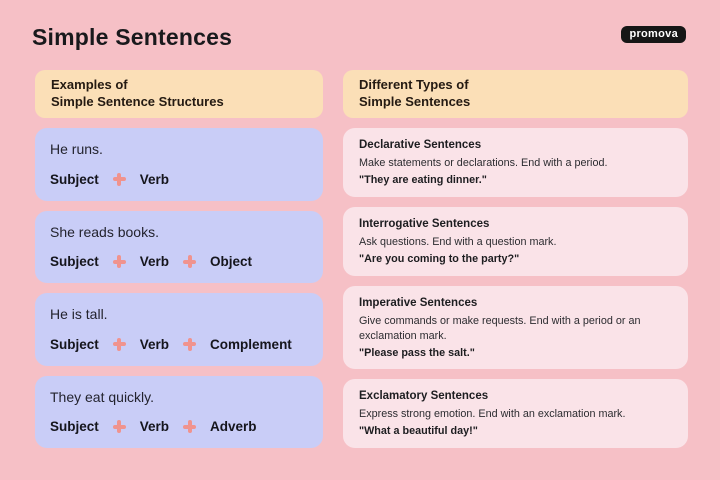  I want to click on type-example: "Are you coming to the party?", so click(439, 258).